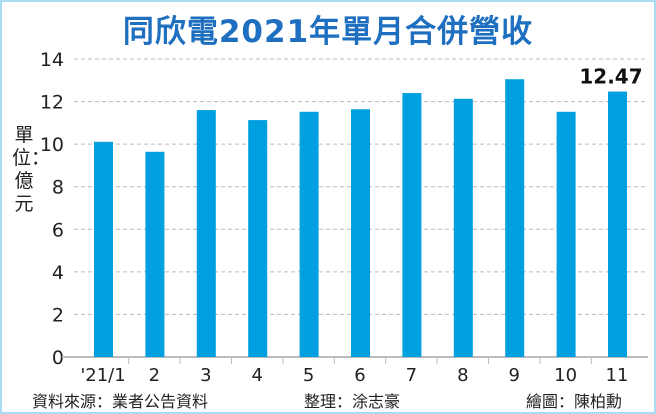  What do you see at coordinates (58, 273) in the screenshot?
I see `y-tick-label: 4` at bounding box center [58, 273].